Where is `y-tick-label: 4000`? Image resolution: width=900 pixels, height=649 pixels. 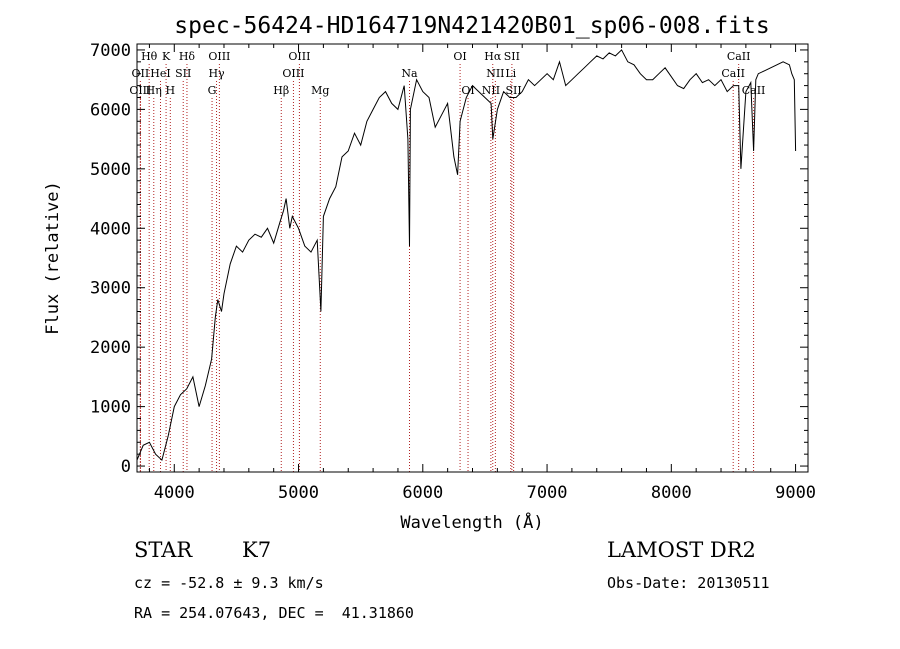 y-tick-label: 4000 is located at coordinates (110, 229).